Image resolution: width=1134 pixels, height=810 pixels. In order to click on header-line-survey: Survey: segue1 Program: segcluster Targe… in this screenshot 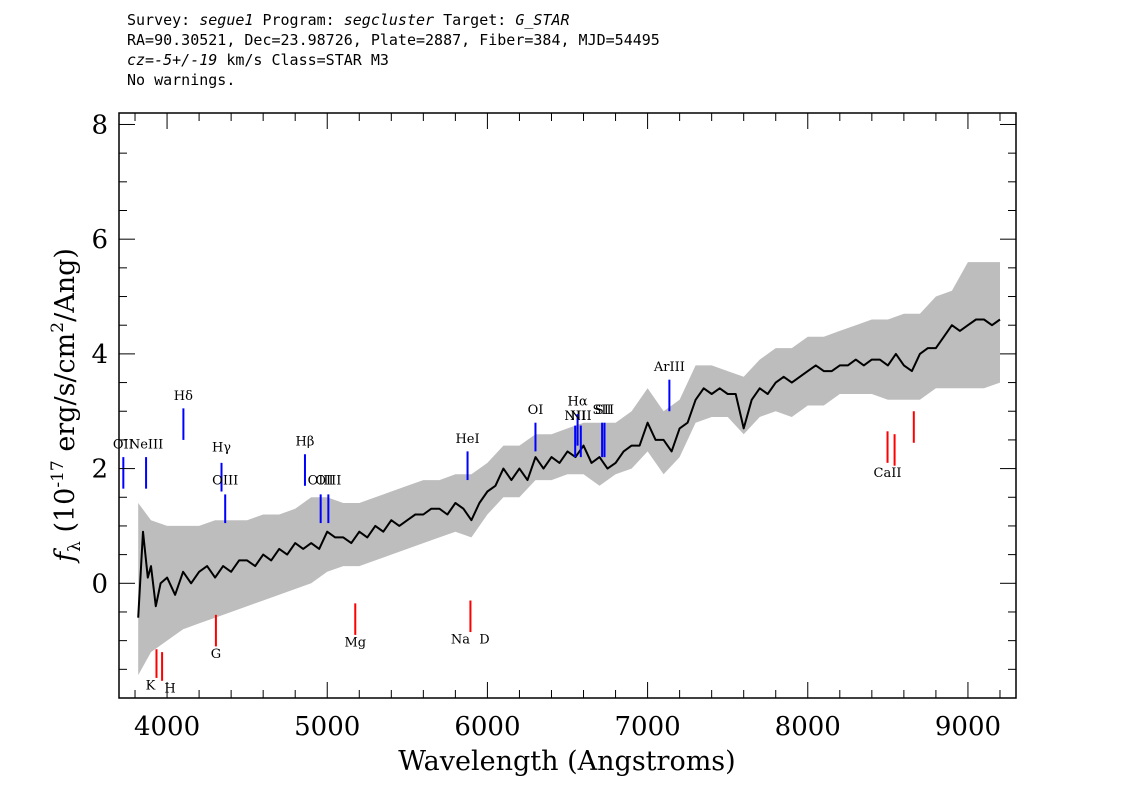, I will do `click(393, 20)`.